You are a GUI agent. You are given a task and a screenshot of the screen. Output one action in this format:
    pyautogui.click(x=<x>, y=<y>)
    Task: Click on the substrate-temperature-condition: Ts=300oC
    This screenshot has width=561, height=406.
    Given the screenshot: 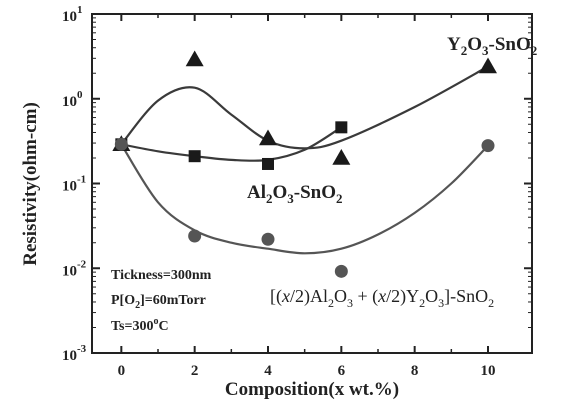 What is the action you would take?
    pyautogui.click(x=140, y=325)
    